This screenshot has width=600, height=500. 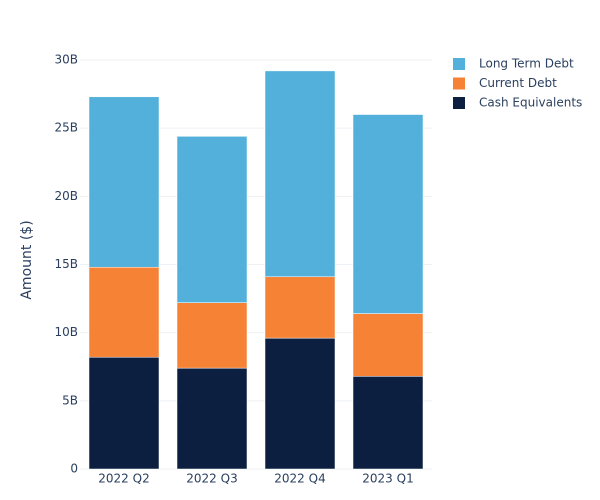 I want to click on y-tick-label: 30B, so click(x=66, y=60).